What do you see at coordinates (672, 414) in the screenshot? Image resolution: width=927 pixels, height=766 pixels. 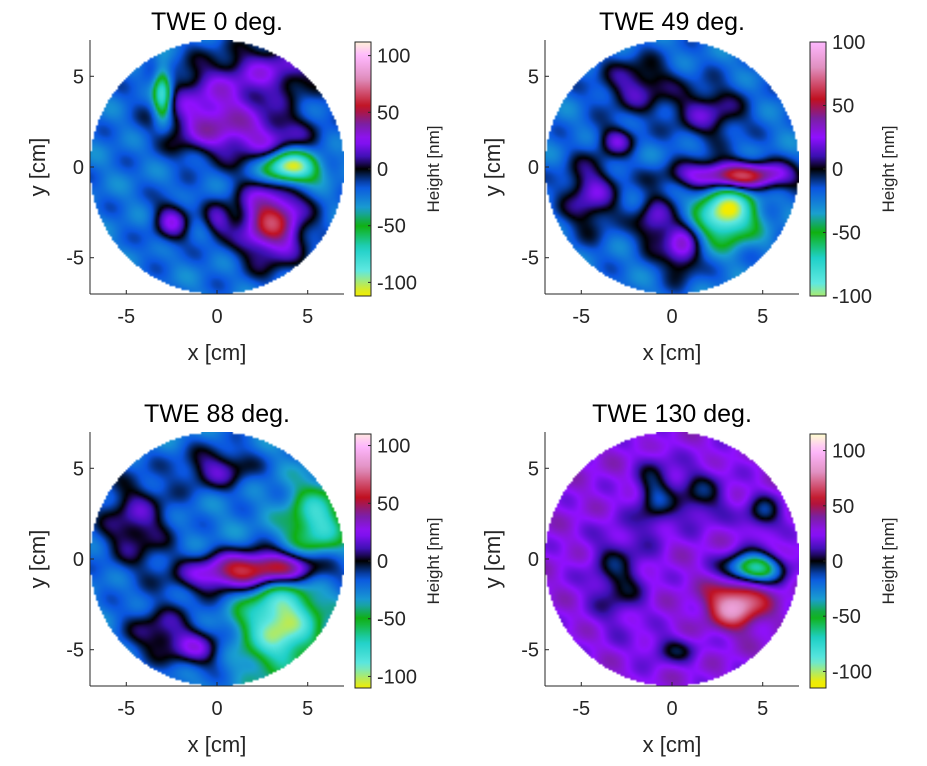 I see `chart-title: TWE 130 deg.` at bounding box center [672, 414].